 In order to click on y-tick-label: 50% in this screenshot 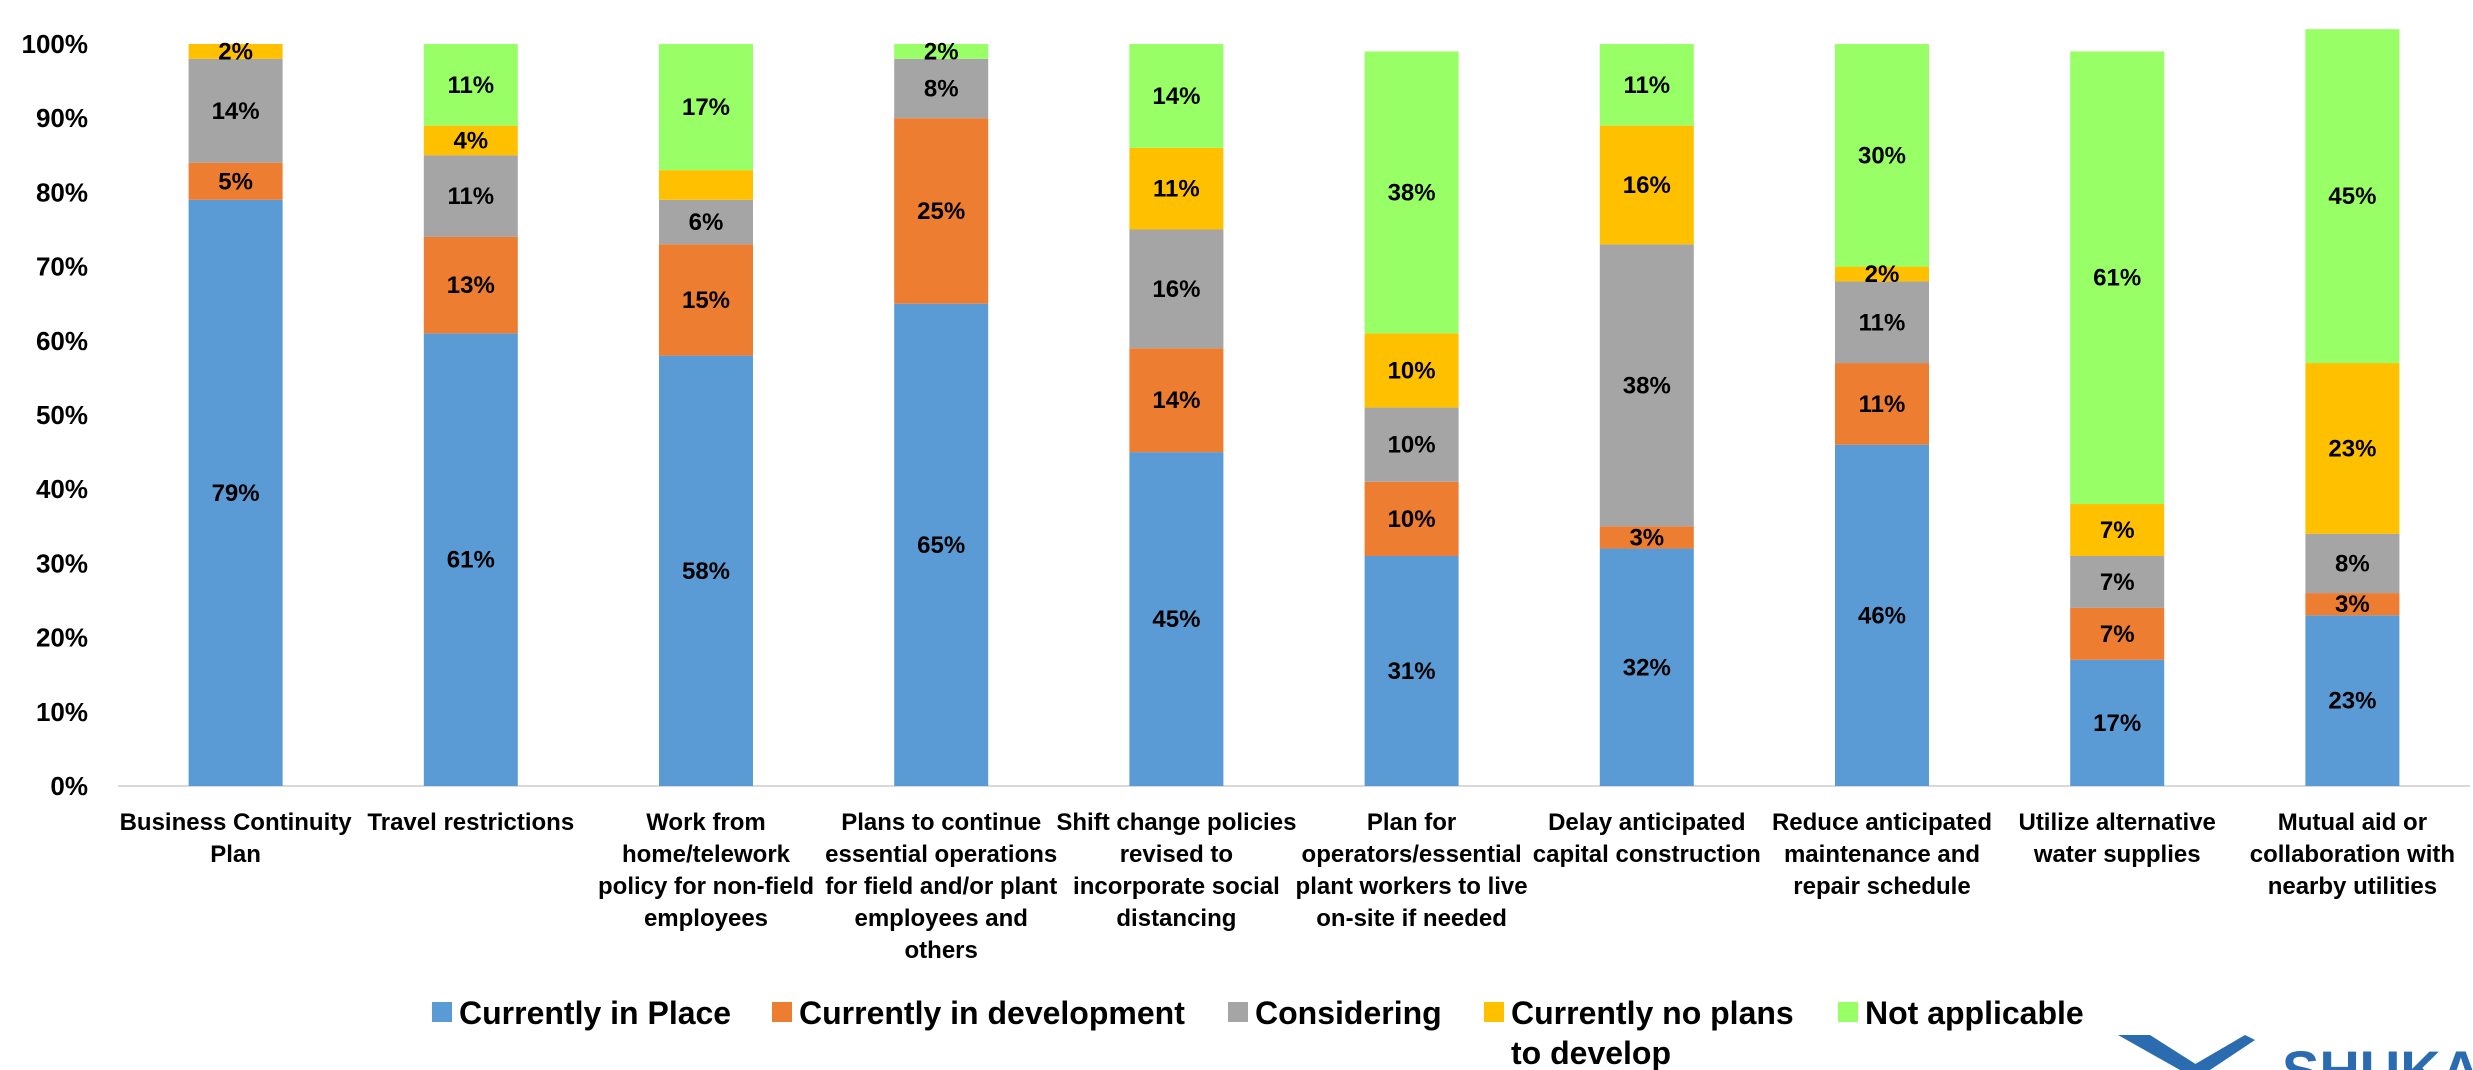, I will do `click(62, 415)`.